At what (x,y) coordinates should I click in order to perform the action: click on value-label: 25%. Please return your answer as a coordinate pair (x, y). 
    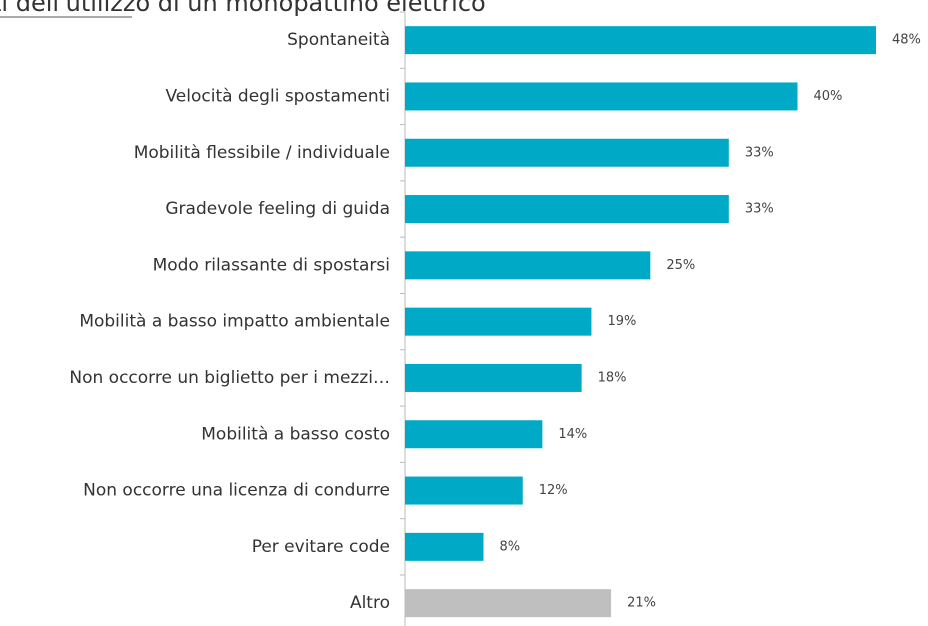
    Looking at the image, I should click on (680, 265).